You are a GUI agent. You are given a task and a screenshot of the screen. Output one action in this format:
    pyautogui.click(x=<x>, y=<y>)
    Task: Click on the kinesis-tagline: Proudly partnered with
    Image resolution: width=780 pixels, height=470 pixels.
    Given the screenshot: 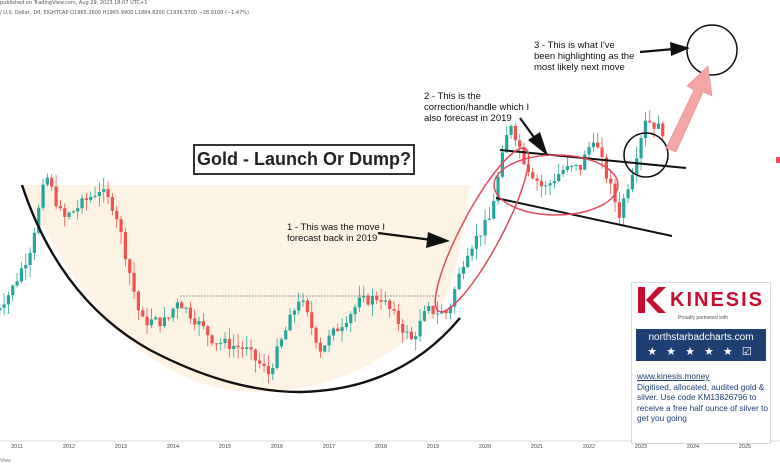 What is the action you would take?
    pyautogui.click(x=703, y=318)
    